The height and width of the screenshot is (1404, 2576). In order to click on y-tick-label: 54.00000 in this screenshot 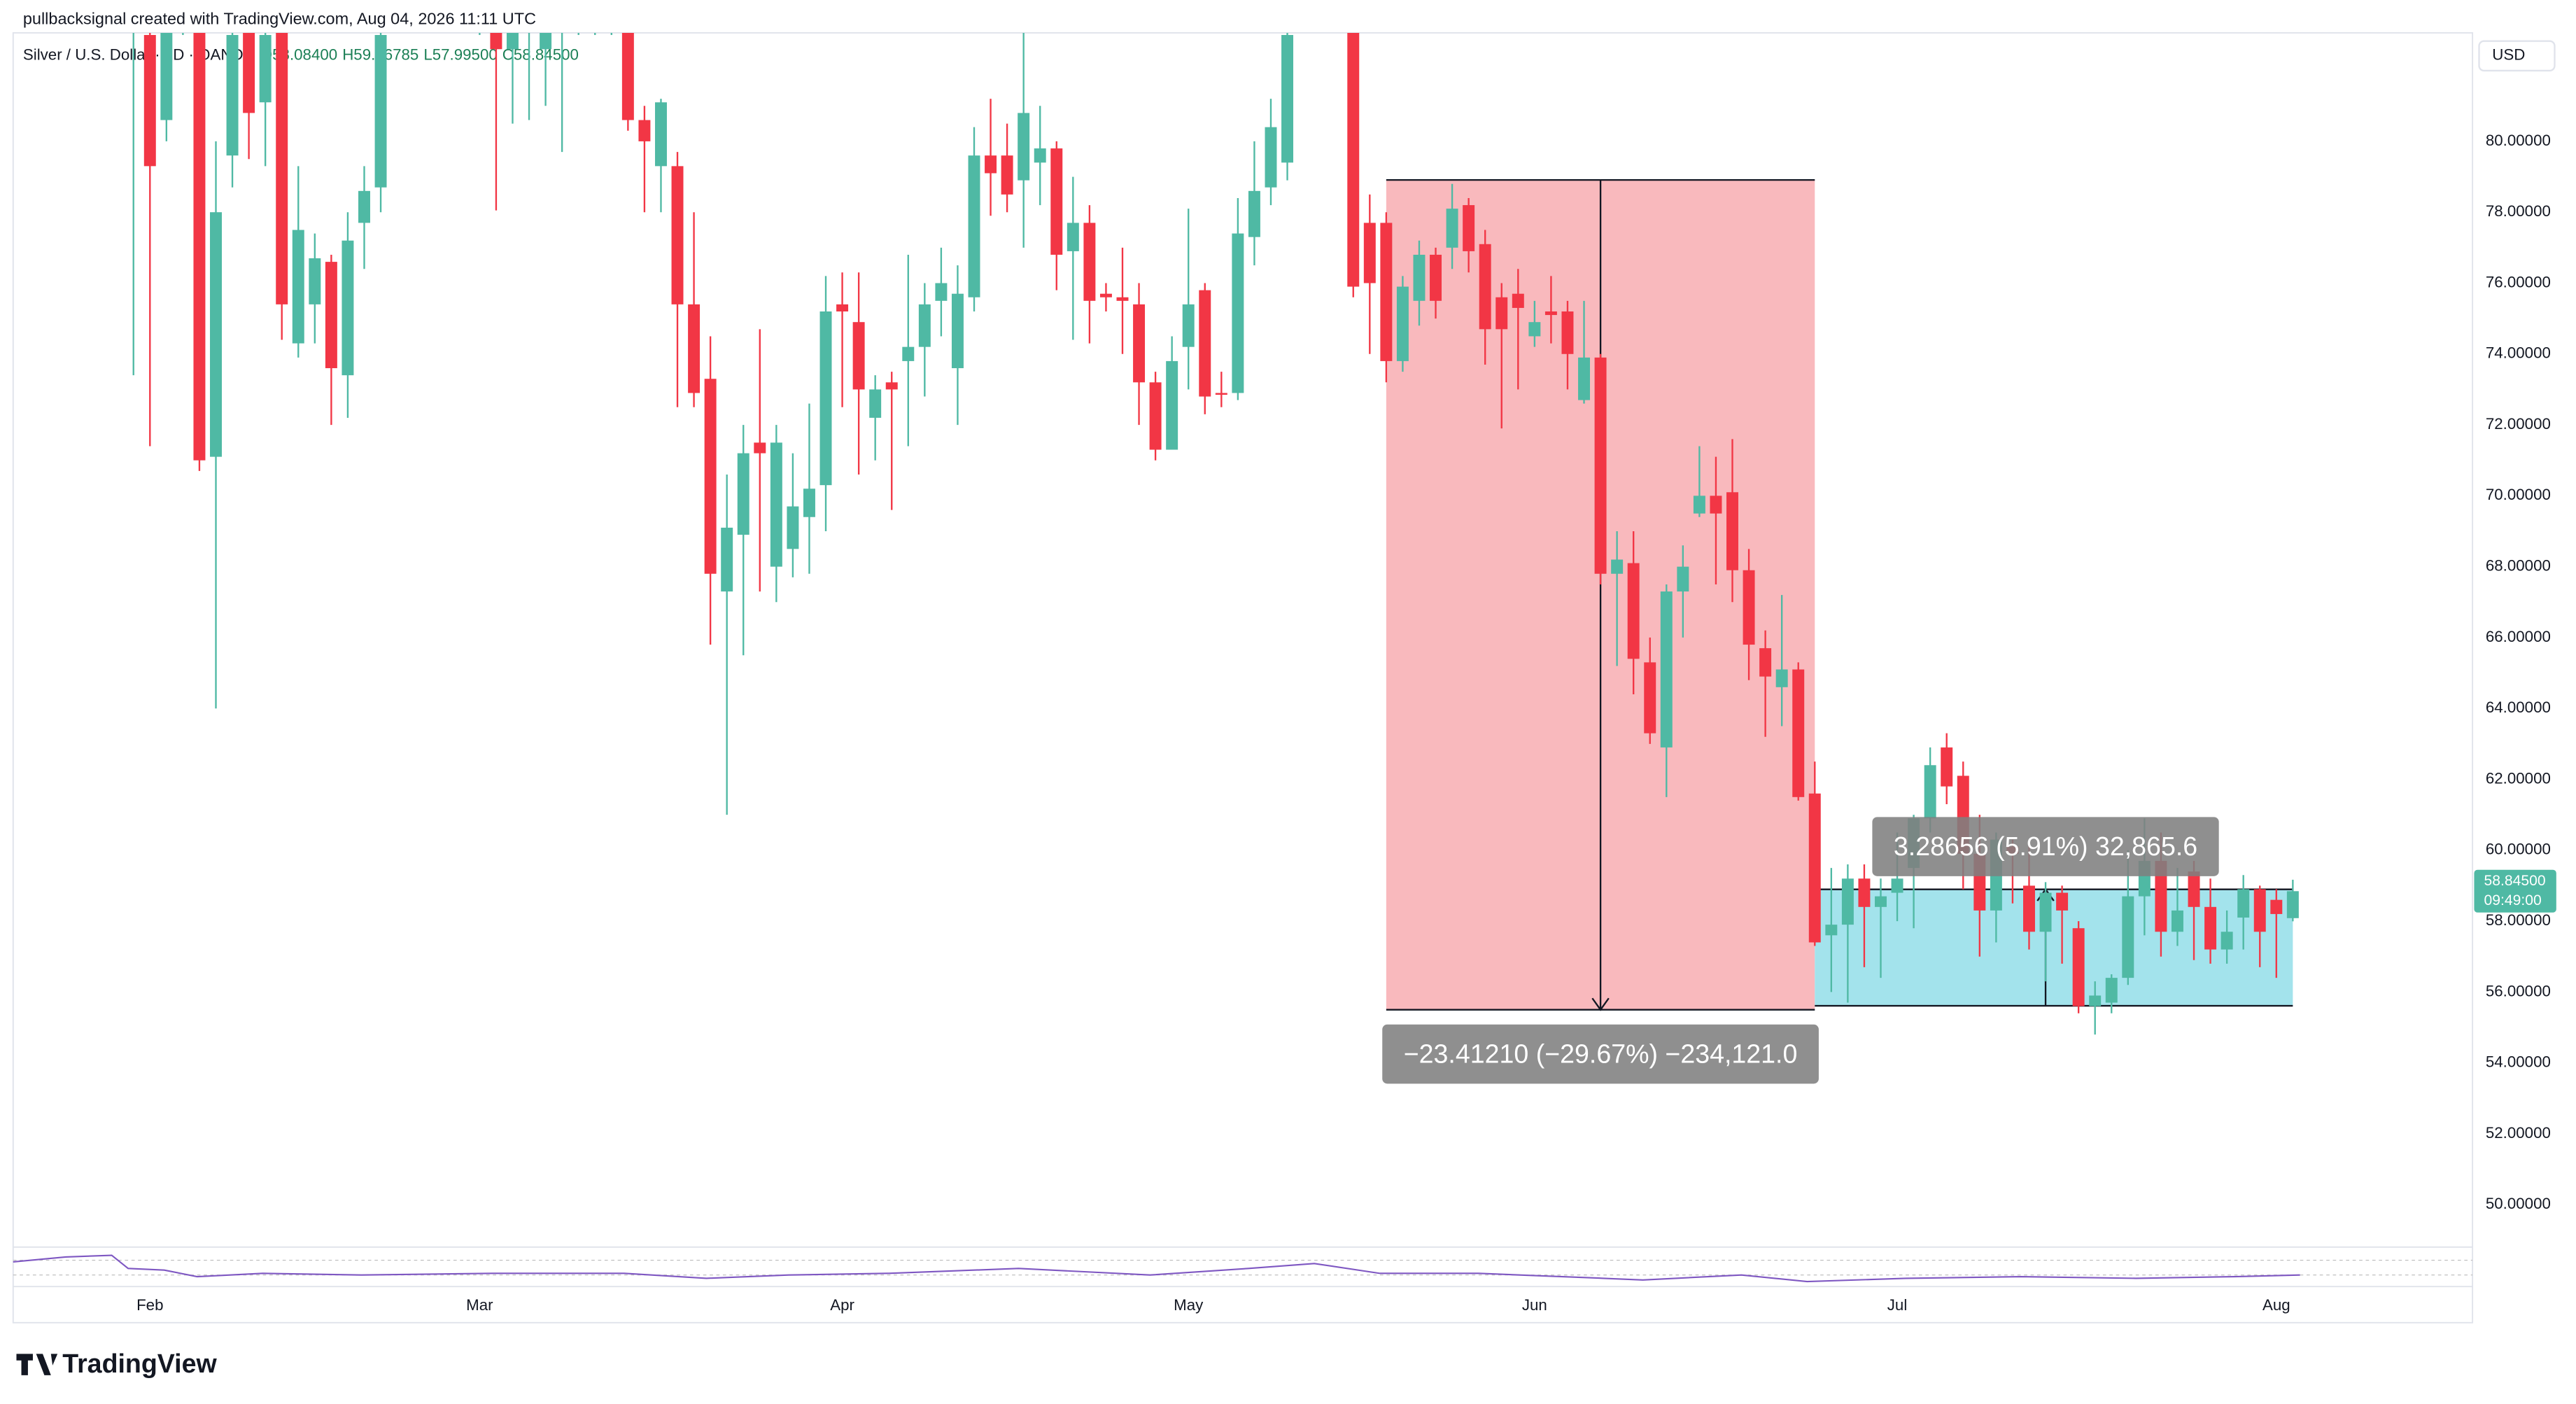, I will do `click(2518, 1062)`.